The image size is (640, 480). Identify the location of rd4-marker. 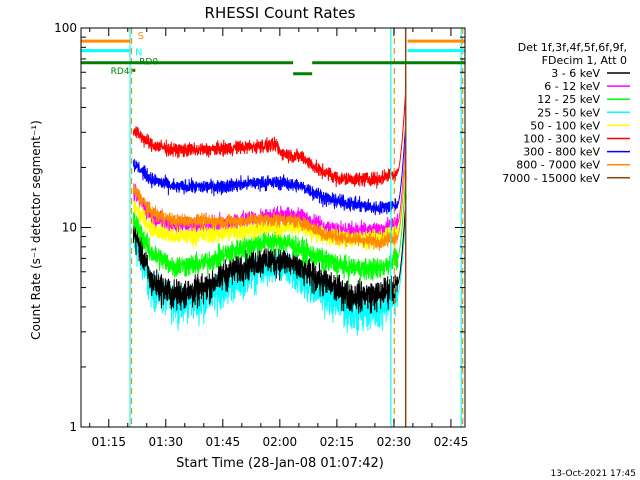
(134, 70).